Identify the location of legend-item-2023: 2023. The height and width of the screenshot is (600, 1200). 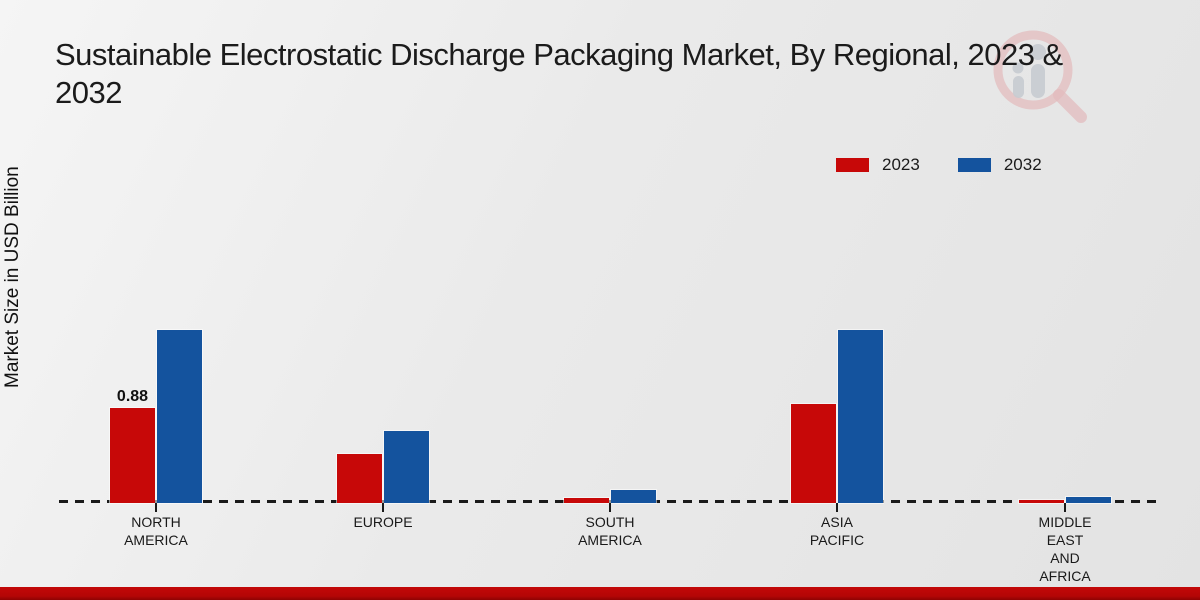
(878, 165).